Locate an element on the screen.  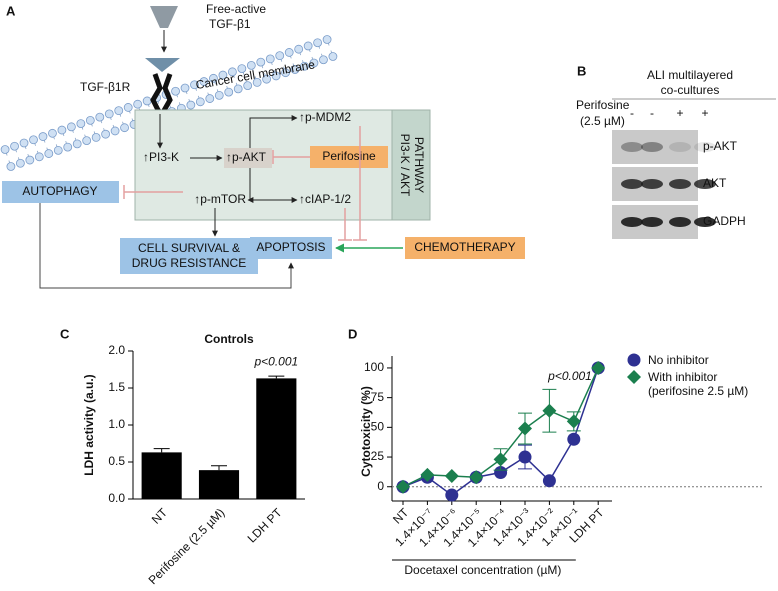
y-tick-label: 100 is located at coordinates (374, 367).